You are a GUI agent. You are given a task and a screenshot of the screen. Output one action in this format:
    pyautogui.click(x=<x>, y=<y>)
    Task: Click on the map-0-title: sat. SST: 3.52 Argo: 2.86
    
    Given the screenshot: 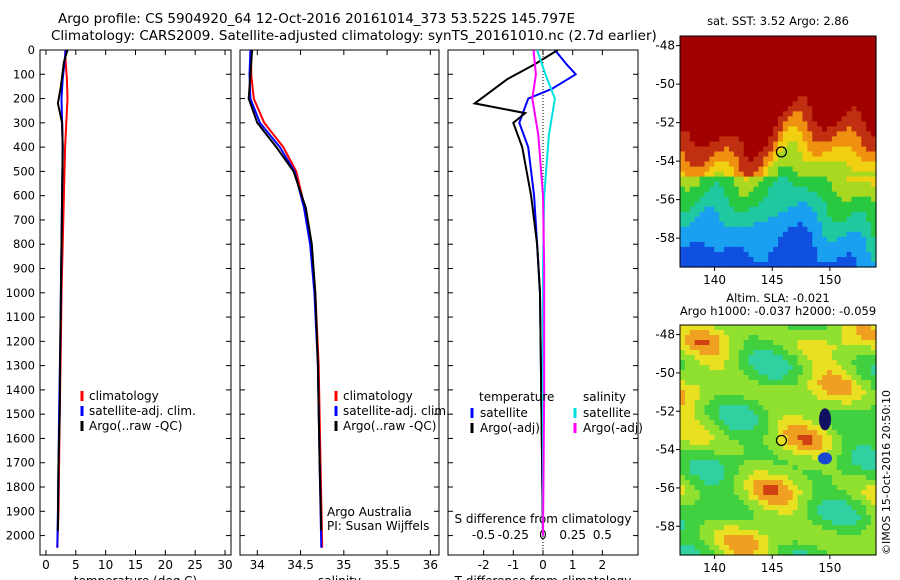 What is the action you would take?
    pyautogui.click(x=778, y=21)
    